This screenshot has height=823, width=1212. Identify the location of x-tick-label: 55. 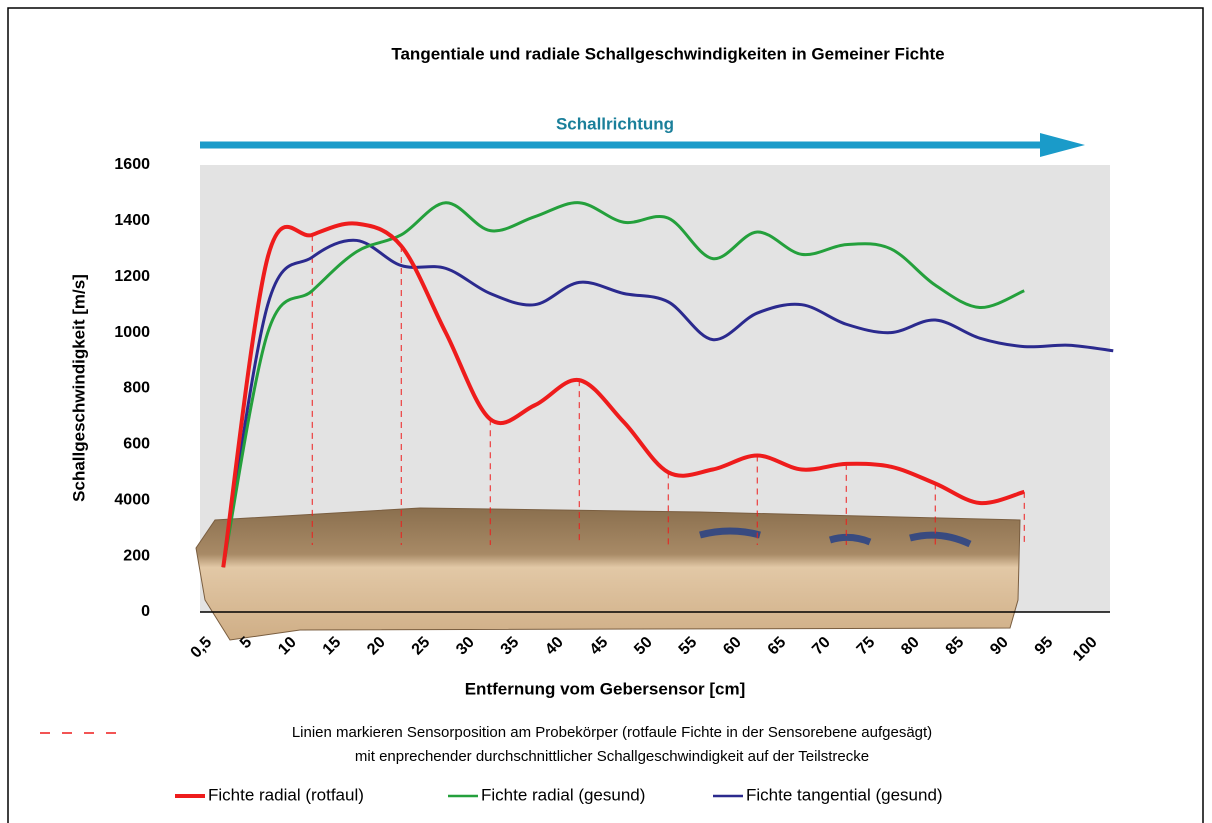
(688, 646).